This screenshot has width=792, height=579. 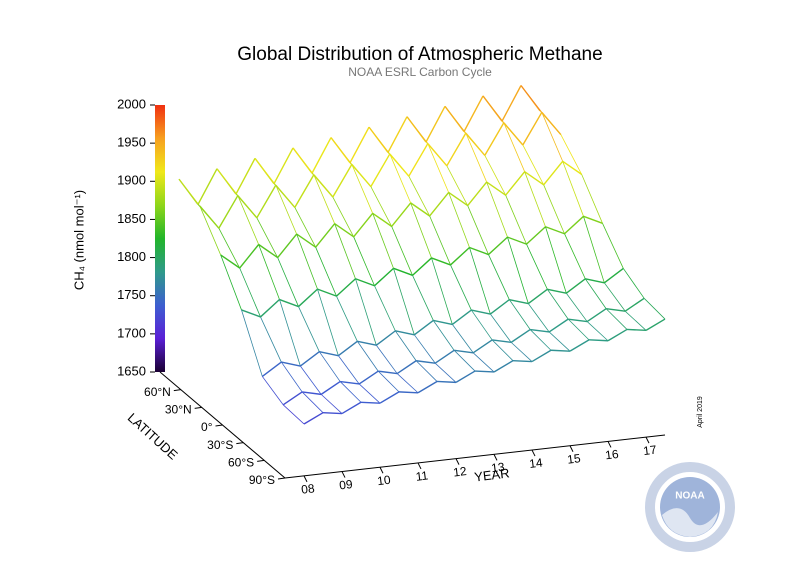 What do you see at coordinates (262, 480) in the screenshot?
I see `y-tick-label: 90°S` at bounding box center [262, 480].